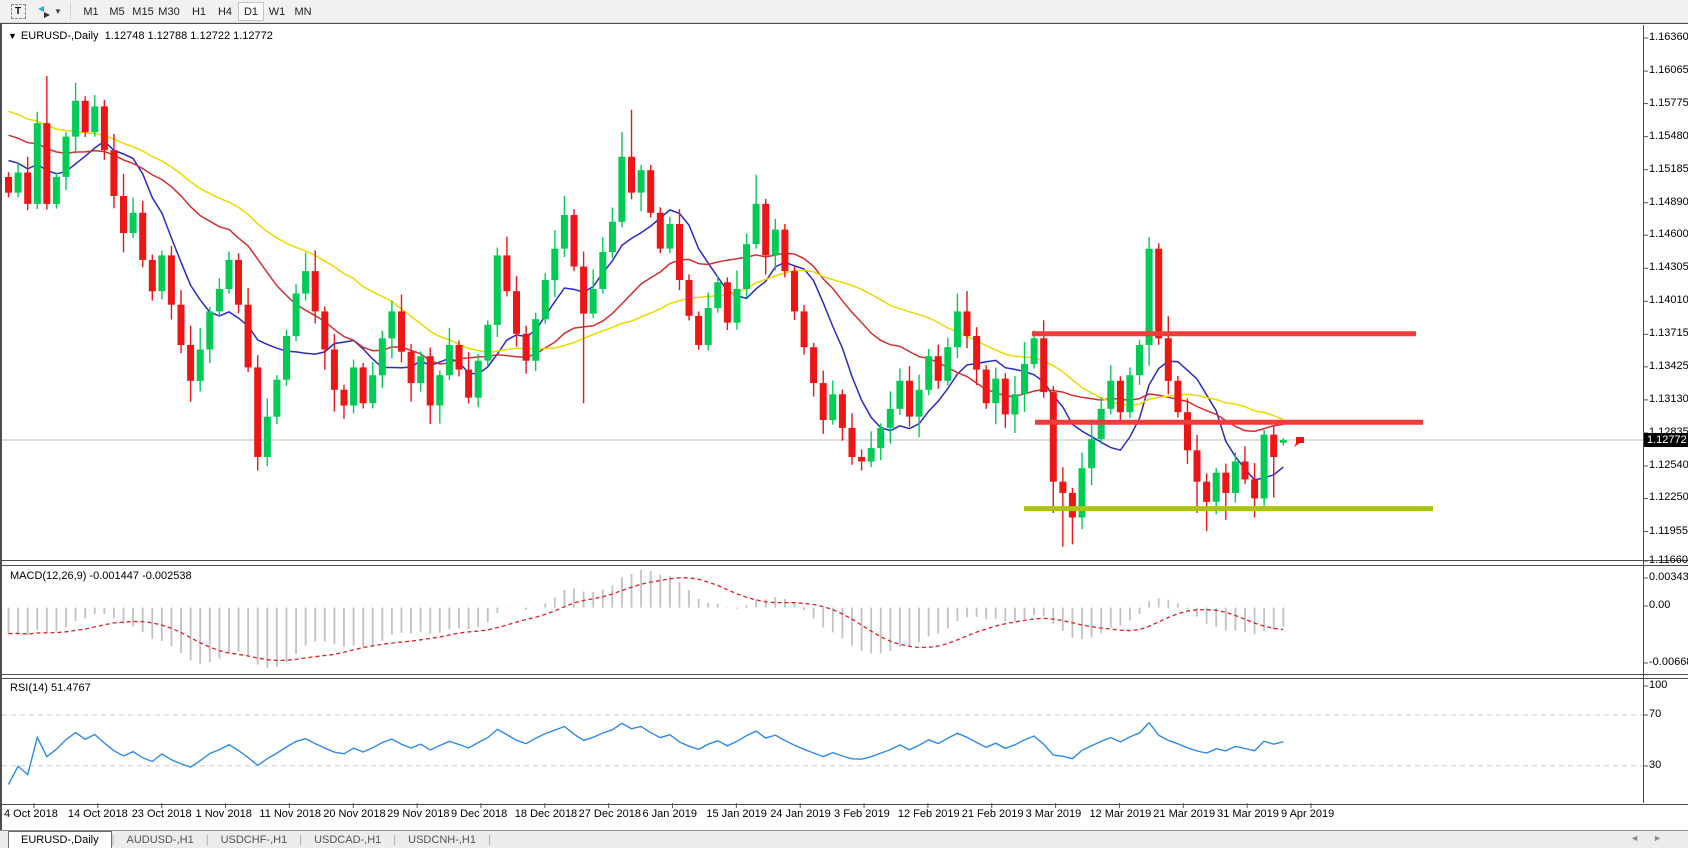 The height and width of the screenshot is (848, 1688). What do you see at coordinates (161, 814) in the screenshot?
I see `date-axis-label: 23 Oct 2018` at bounding box center [161, 814].